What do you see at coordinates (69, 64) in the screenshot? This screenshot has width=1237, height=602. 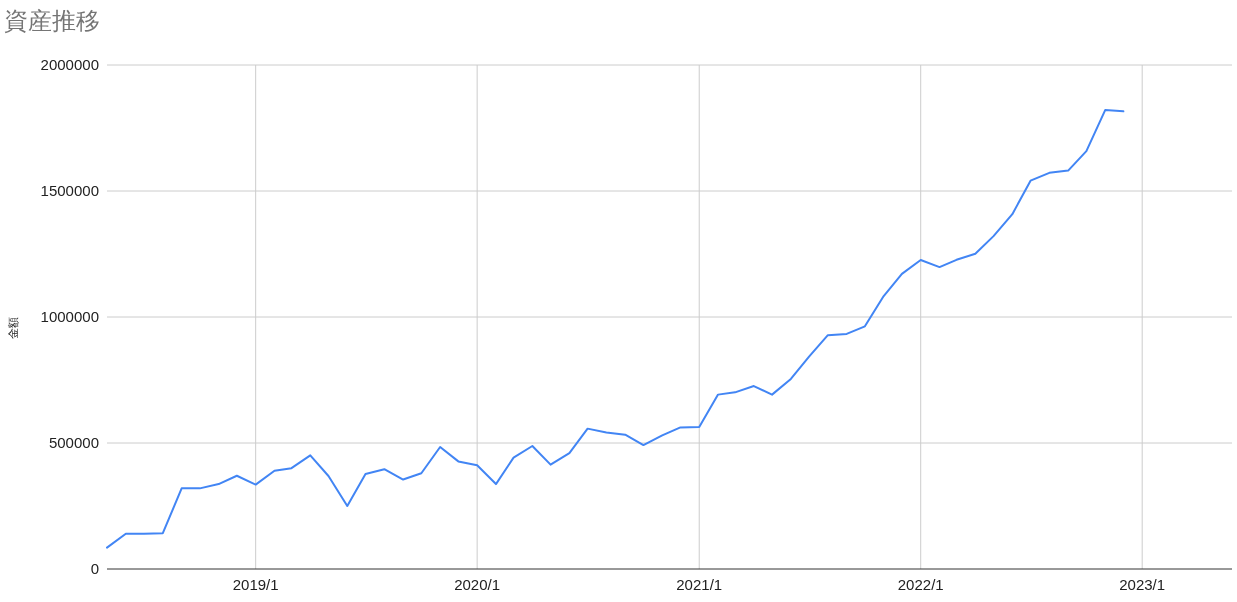 I see `y-tick-label: 2000000` at bounding box center [69, 64].